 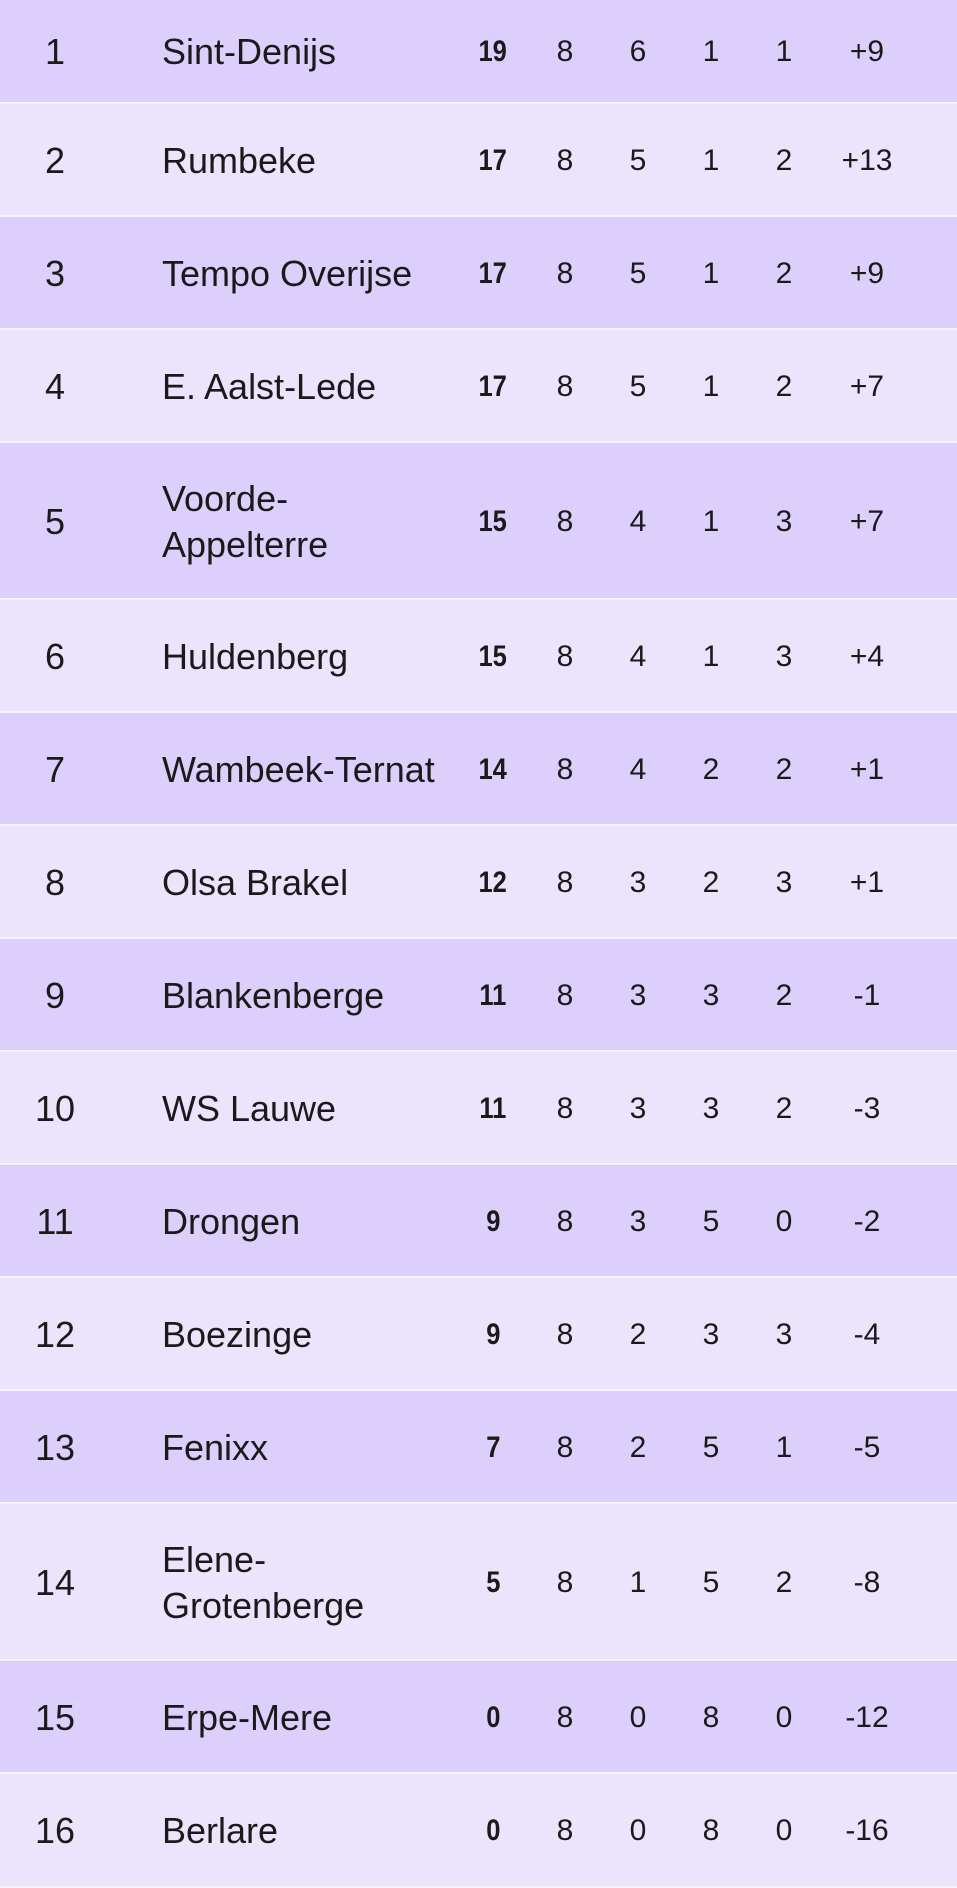 I want to click on table-row: 11 Drongen 9 8 3 5 0 -2, so click(x=478, y=1221).